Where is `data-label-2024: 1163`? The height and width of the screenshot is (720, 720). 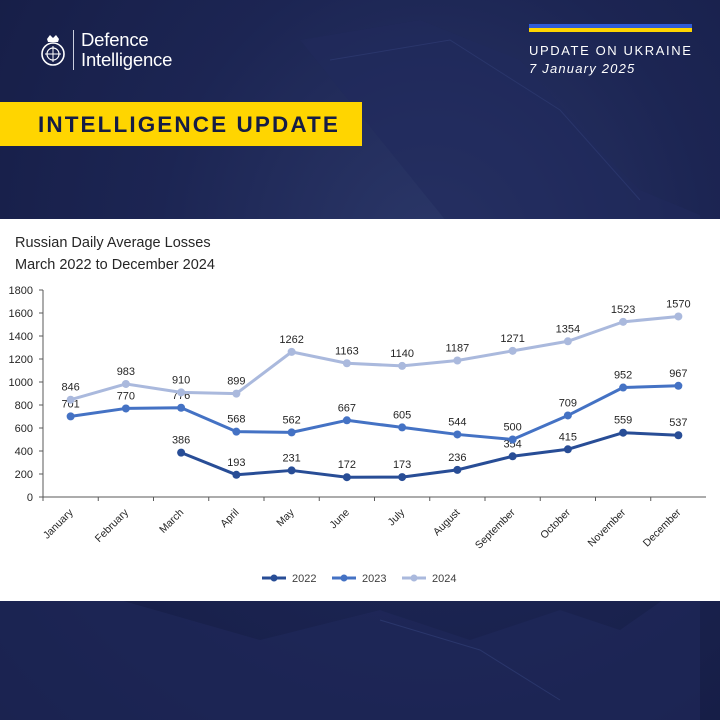
data-label-2024: 1163 is located at coordinates (347, 351).